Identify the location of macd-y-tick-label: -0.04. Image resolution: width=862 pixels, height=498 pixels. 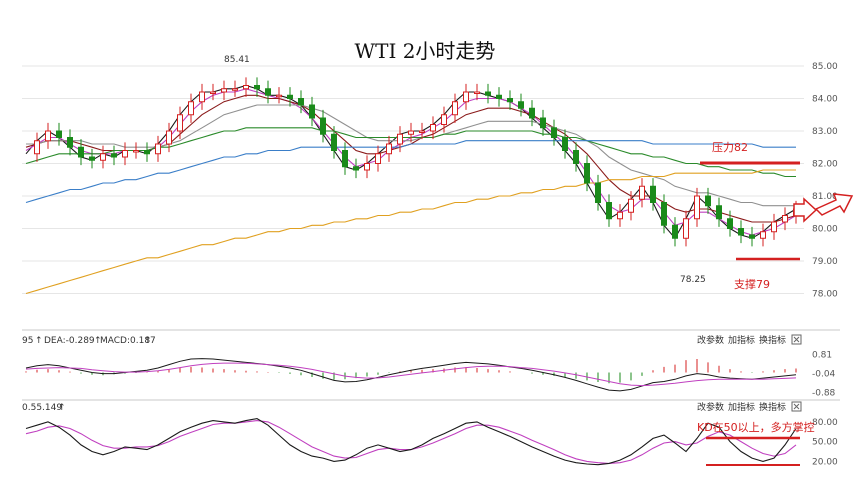
(824, 374).